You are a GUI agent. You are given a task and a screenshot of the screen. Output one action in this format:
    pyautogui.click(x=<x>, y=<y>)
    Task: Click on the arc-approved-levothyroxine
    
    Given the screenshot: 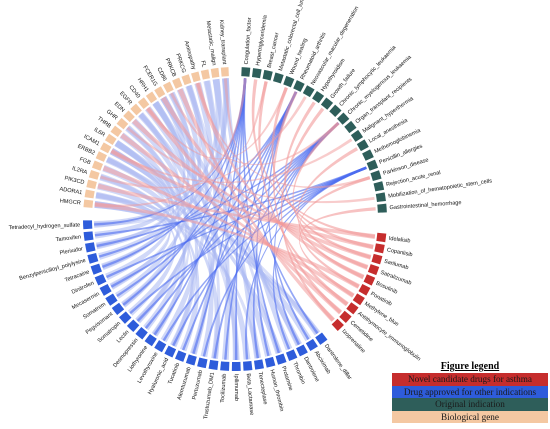 What is the action you would take?
    pyautogui.click(x=160, y=346)
    